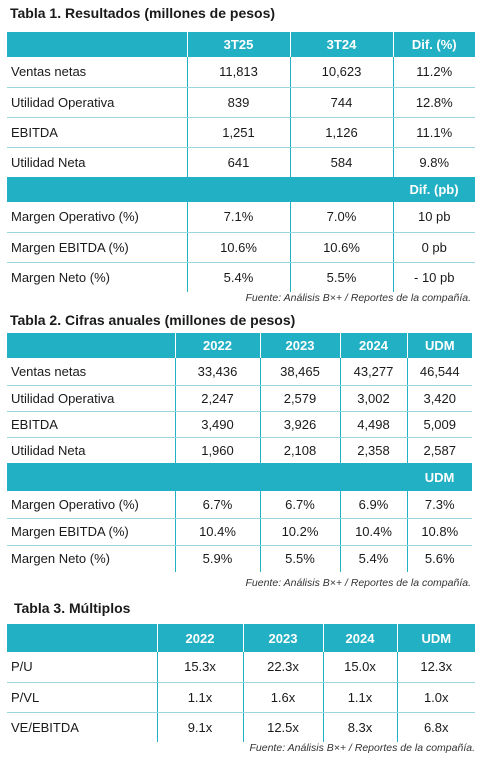 The image size is (491, 762). What do you see at coordinates (238, 44) in the screenshot?
I see `table1-header-3t25: 3T25` at bounding box center [238, 44].